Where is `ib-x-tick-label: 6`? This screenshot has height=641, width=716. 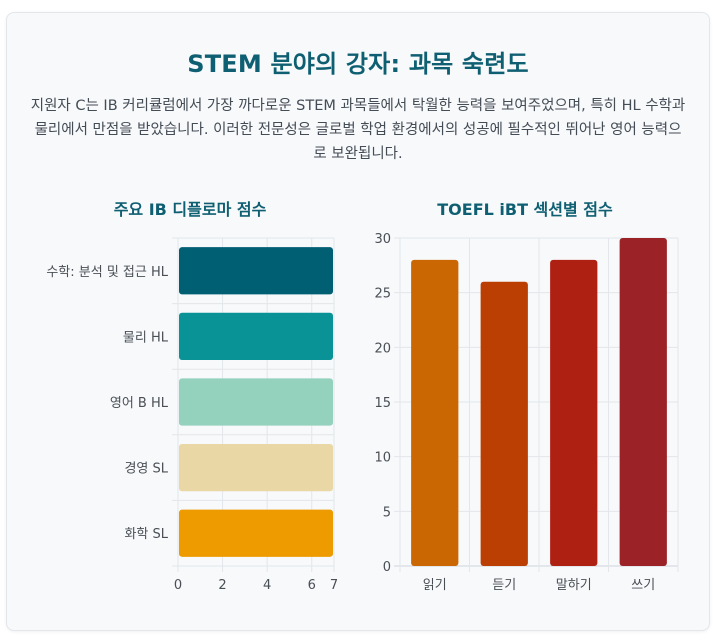 ib-x-tick-label: 6 is located at coordinates (312, 585).